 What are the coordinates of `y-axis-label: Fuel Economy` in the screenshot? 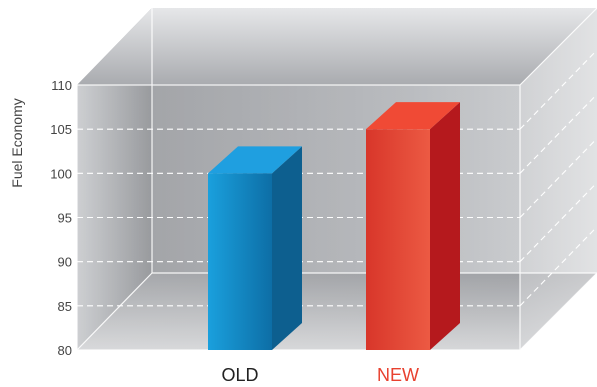 It's located at (17, 142).